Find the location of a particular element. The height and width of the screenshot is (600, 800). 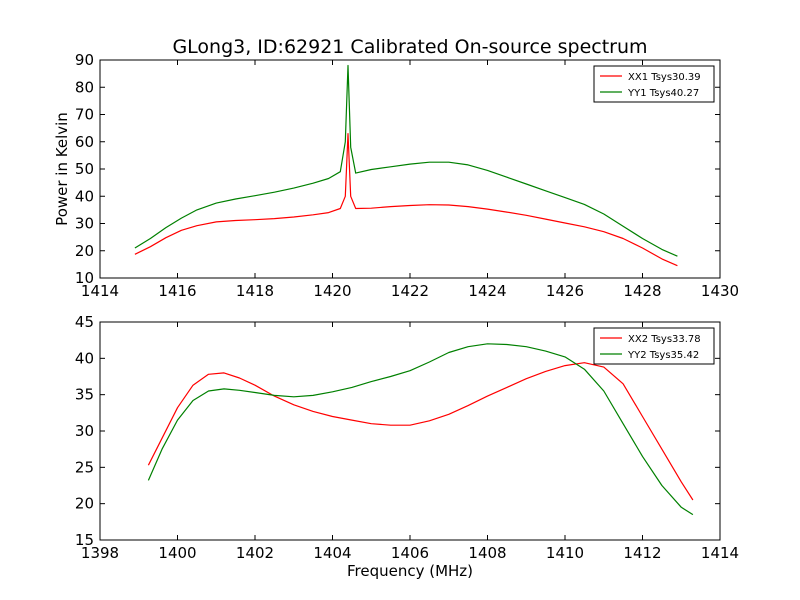

x-tick-label: 1428 is located at coordinates (642, 291).